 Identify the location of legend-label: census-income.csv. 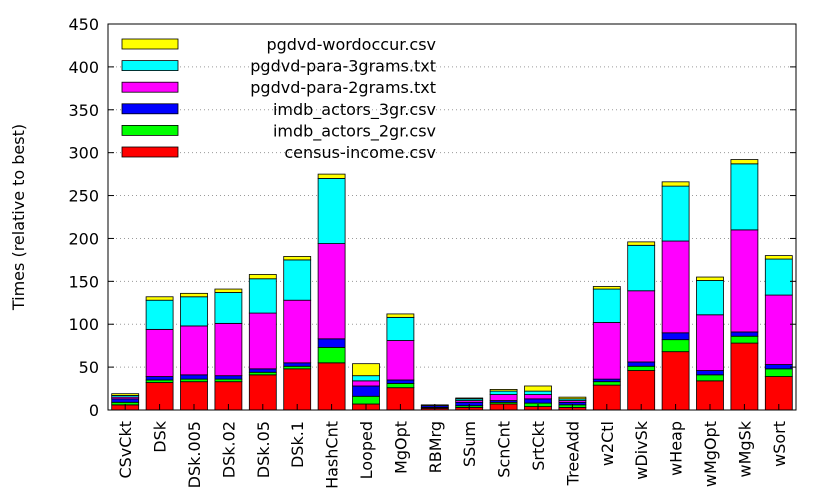
(360, 152).